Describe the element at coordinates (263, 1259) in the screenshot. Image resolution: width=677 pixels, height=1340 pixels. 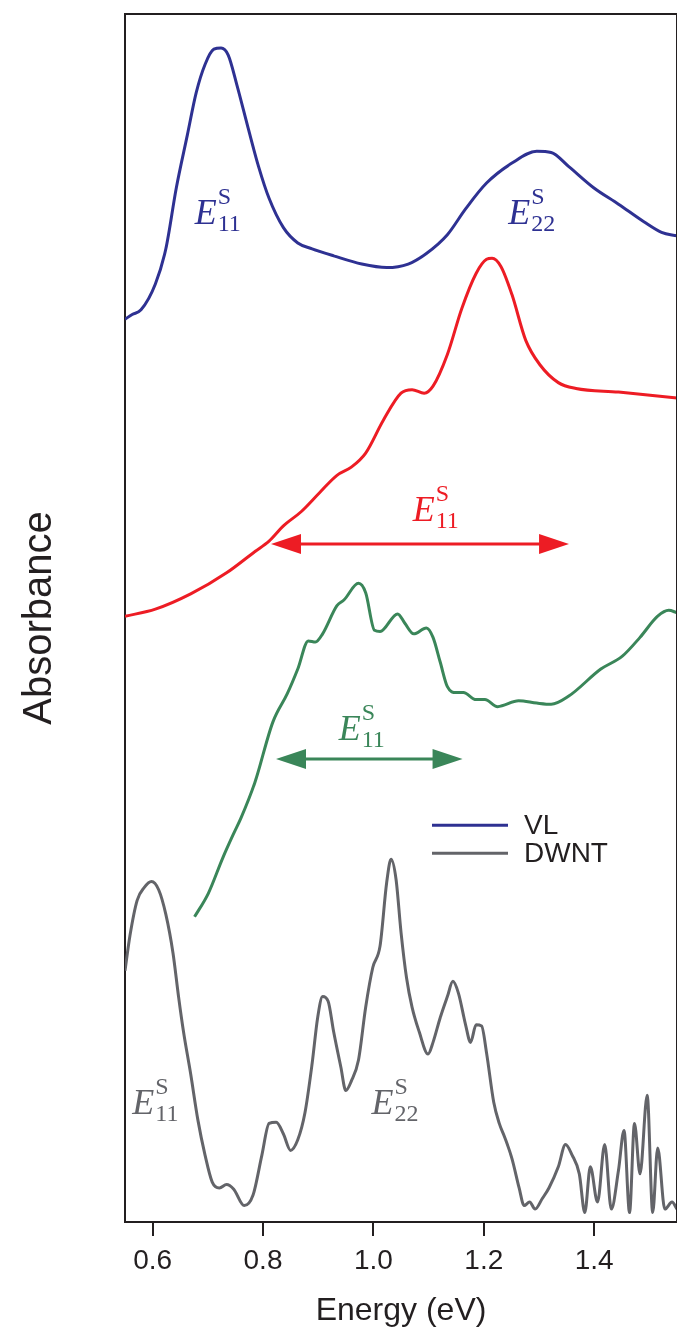
I see `x-tick-label: 0.8` at that location.